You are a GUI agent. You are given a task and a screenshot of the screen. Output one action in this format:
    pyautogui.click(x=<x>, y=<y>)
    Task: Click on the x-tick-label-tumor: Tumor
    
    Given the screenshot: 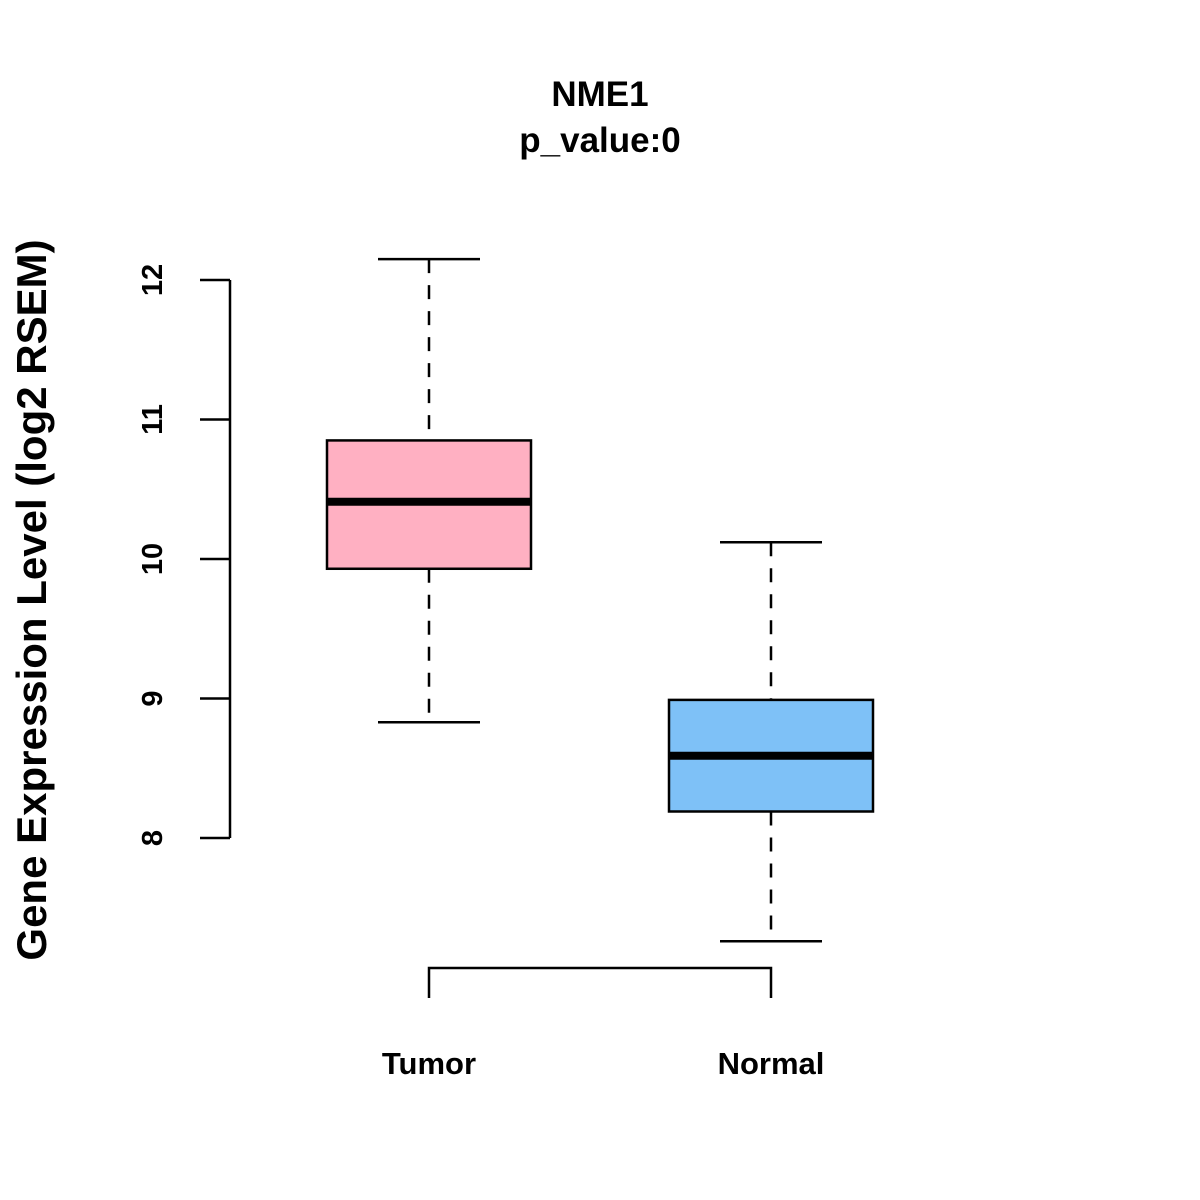 What is the action you would take?
    pyautogui.click(x=429, y=1063)
    